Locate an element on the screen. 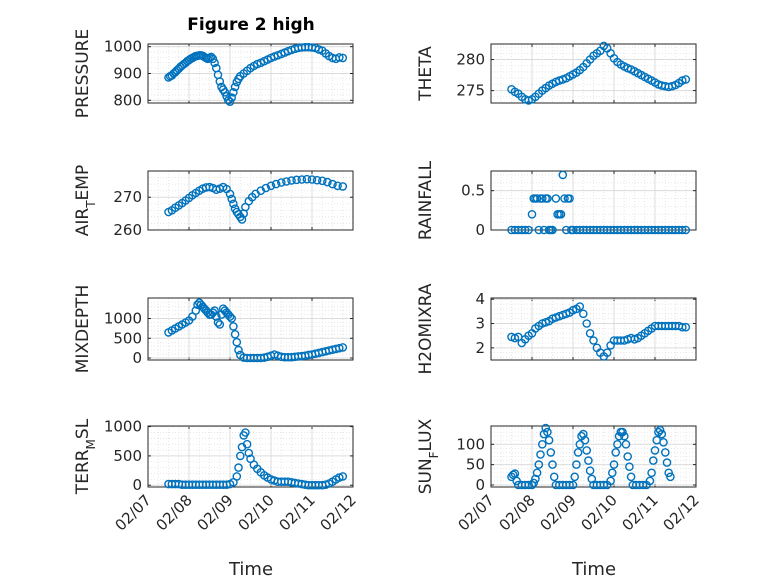 The image size is (778, 583). y-tick-label: 500 is located at coordinates (127, 456).